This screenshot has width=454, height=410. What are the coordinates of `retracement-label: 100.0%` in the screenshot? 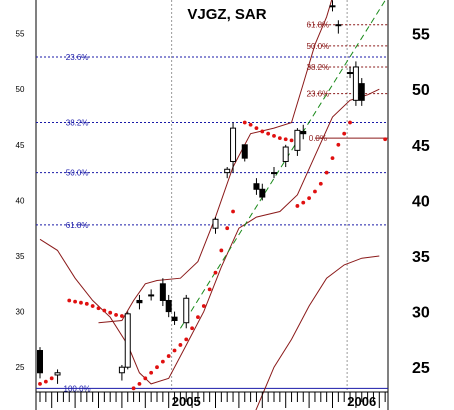 It's located at (77, 388).